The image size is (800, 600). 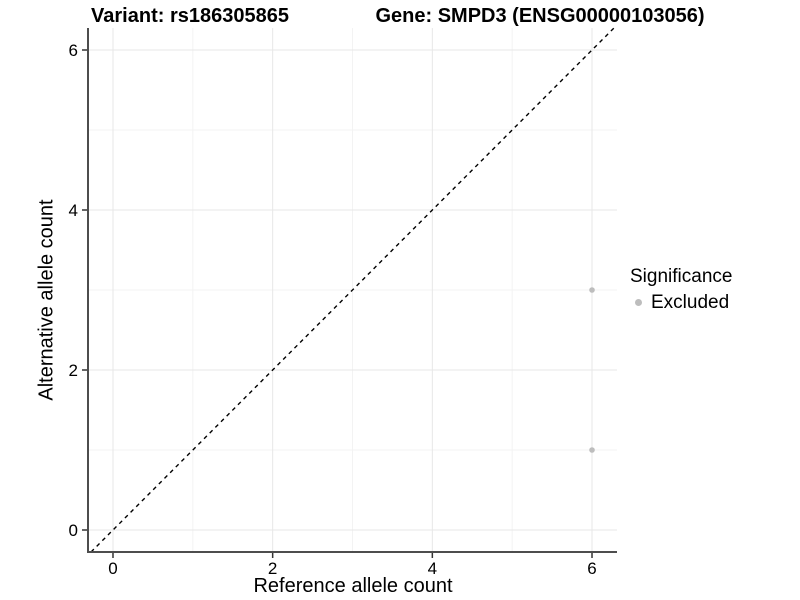 I want to click on legend-item-excluded: Excluded, so click(x=681, y=303).